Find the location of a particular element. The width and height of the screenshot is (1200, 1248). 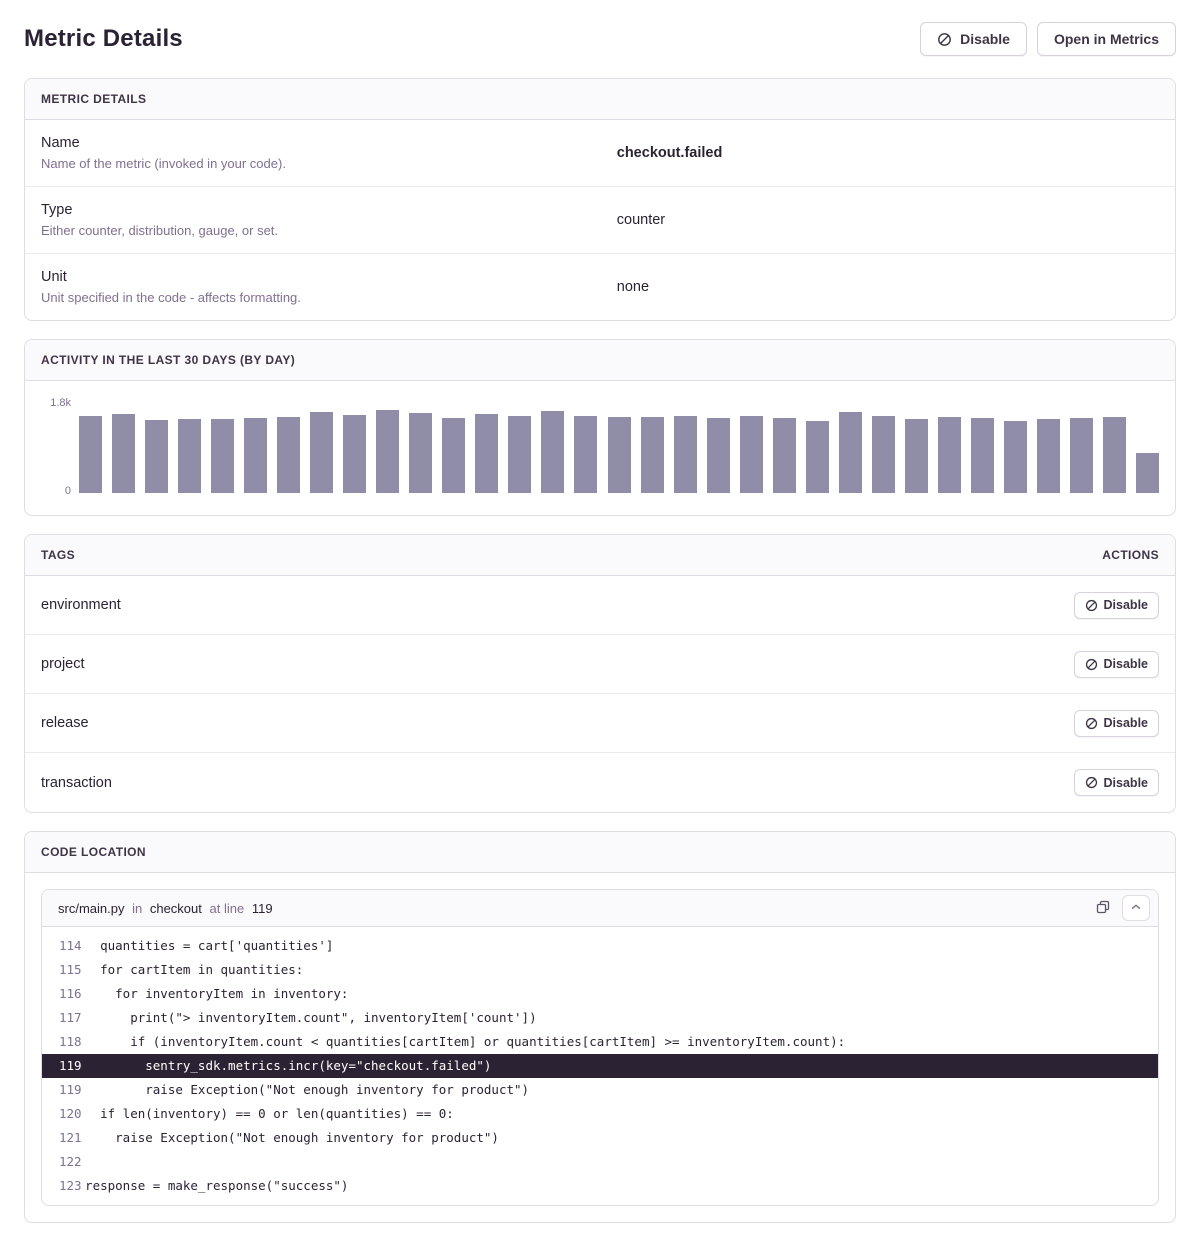

header-actions: Disable Open in Metrics is located at coordinates (1048, 39).